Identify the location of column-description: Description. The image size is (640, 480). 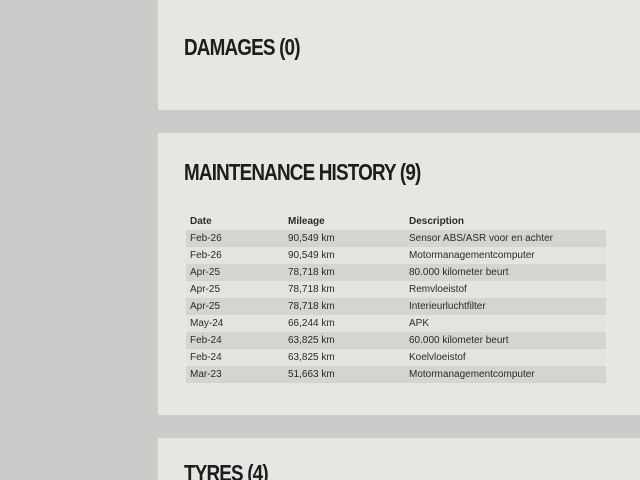
(437, 221).